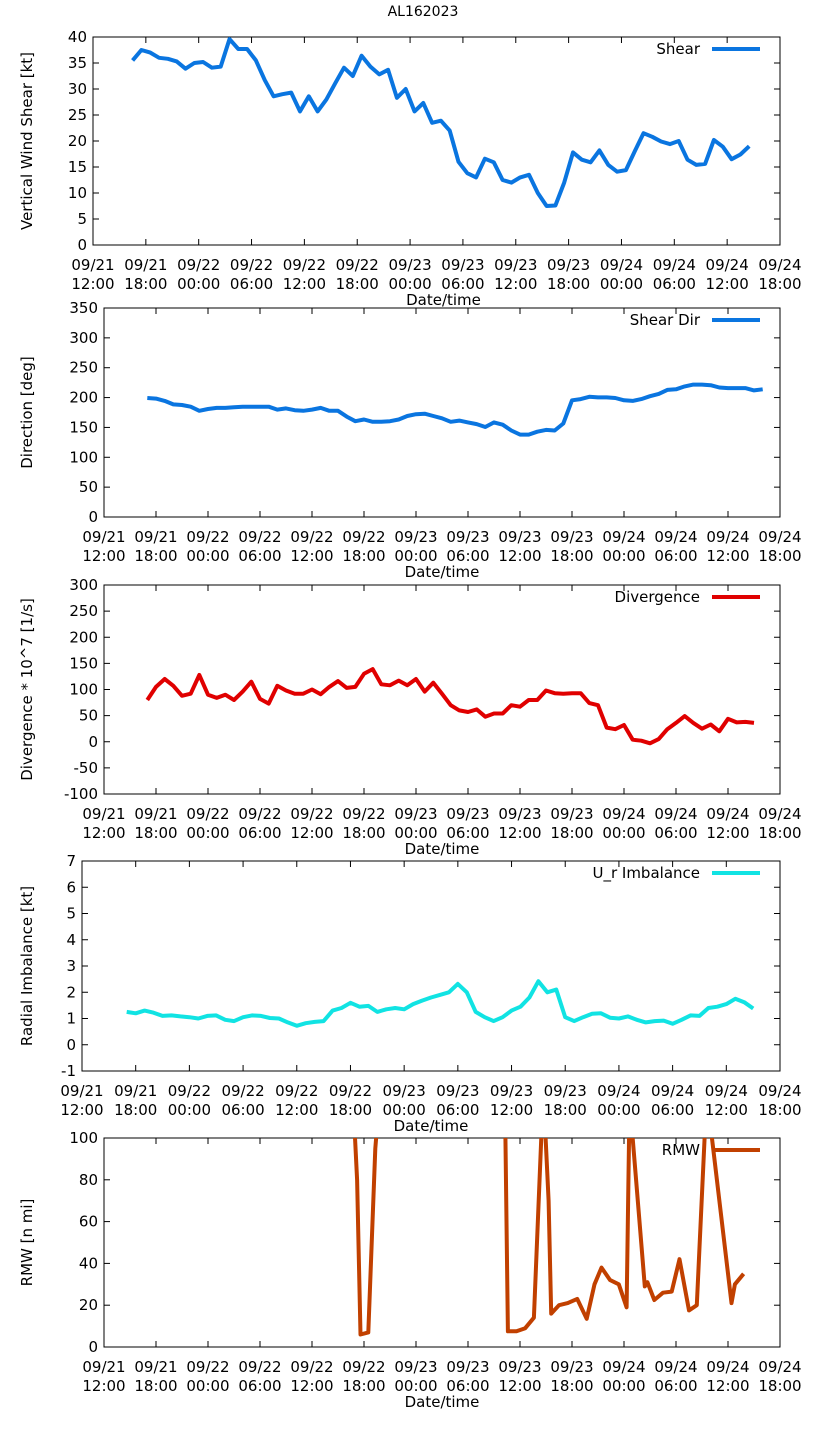 The width and height of the screenshot is (823, 1439). Describe the element at coordinates (83, 308) in the screenshot. I see `y-tick-label: 350` at that location.